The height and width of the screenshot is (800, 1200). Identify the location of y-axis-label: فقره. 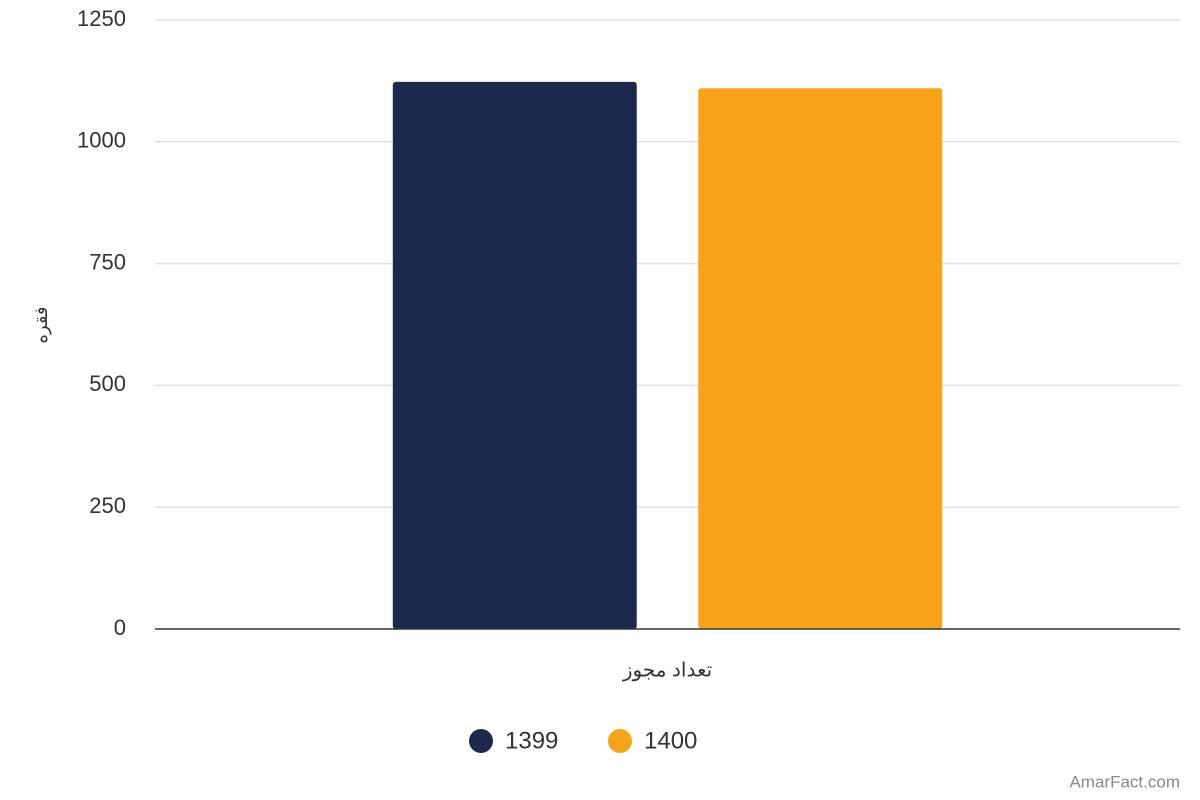
(41, 324).